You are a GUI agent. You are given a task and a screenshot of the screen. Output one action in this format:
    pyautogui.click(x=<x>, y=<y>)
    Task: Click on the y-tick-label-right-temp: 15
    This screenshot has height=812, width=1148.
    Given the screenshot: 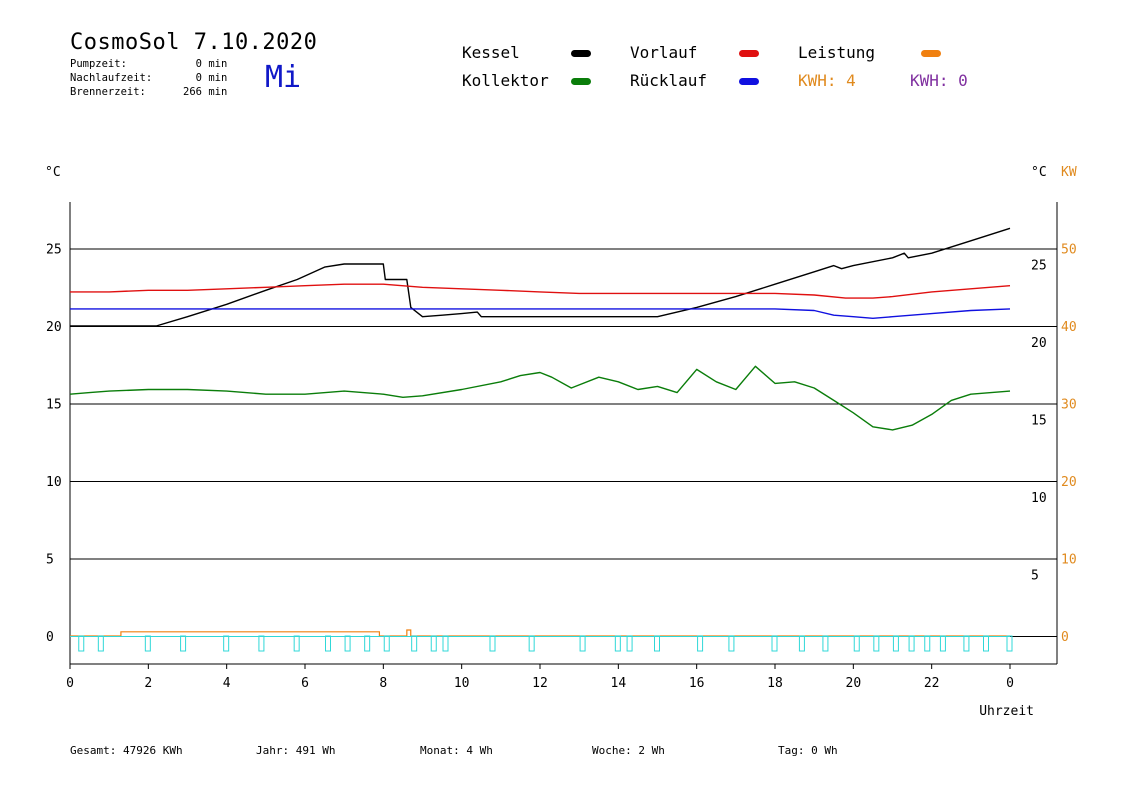 What is the action you would take?
    pyautogui.click(x=1039, y=421)
    